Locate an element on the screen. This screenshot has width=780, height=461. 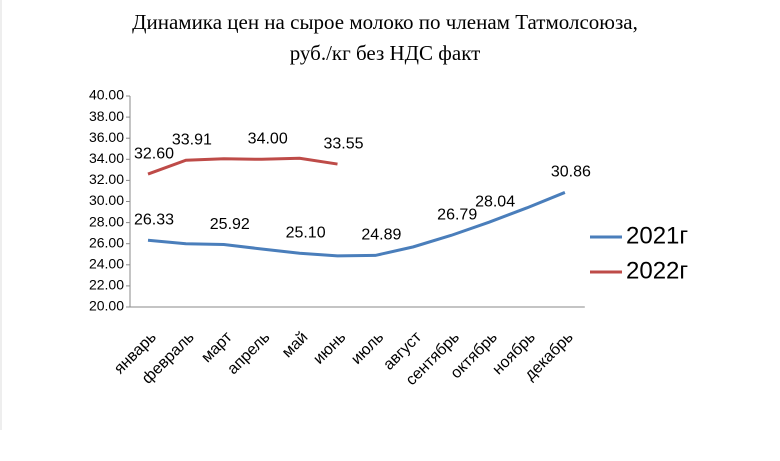
y-tick-label: 32.00 is located at coordinates (106, 179).